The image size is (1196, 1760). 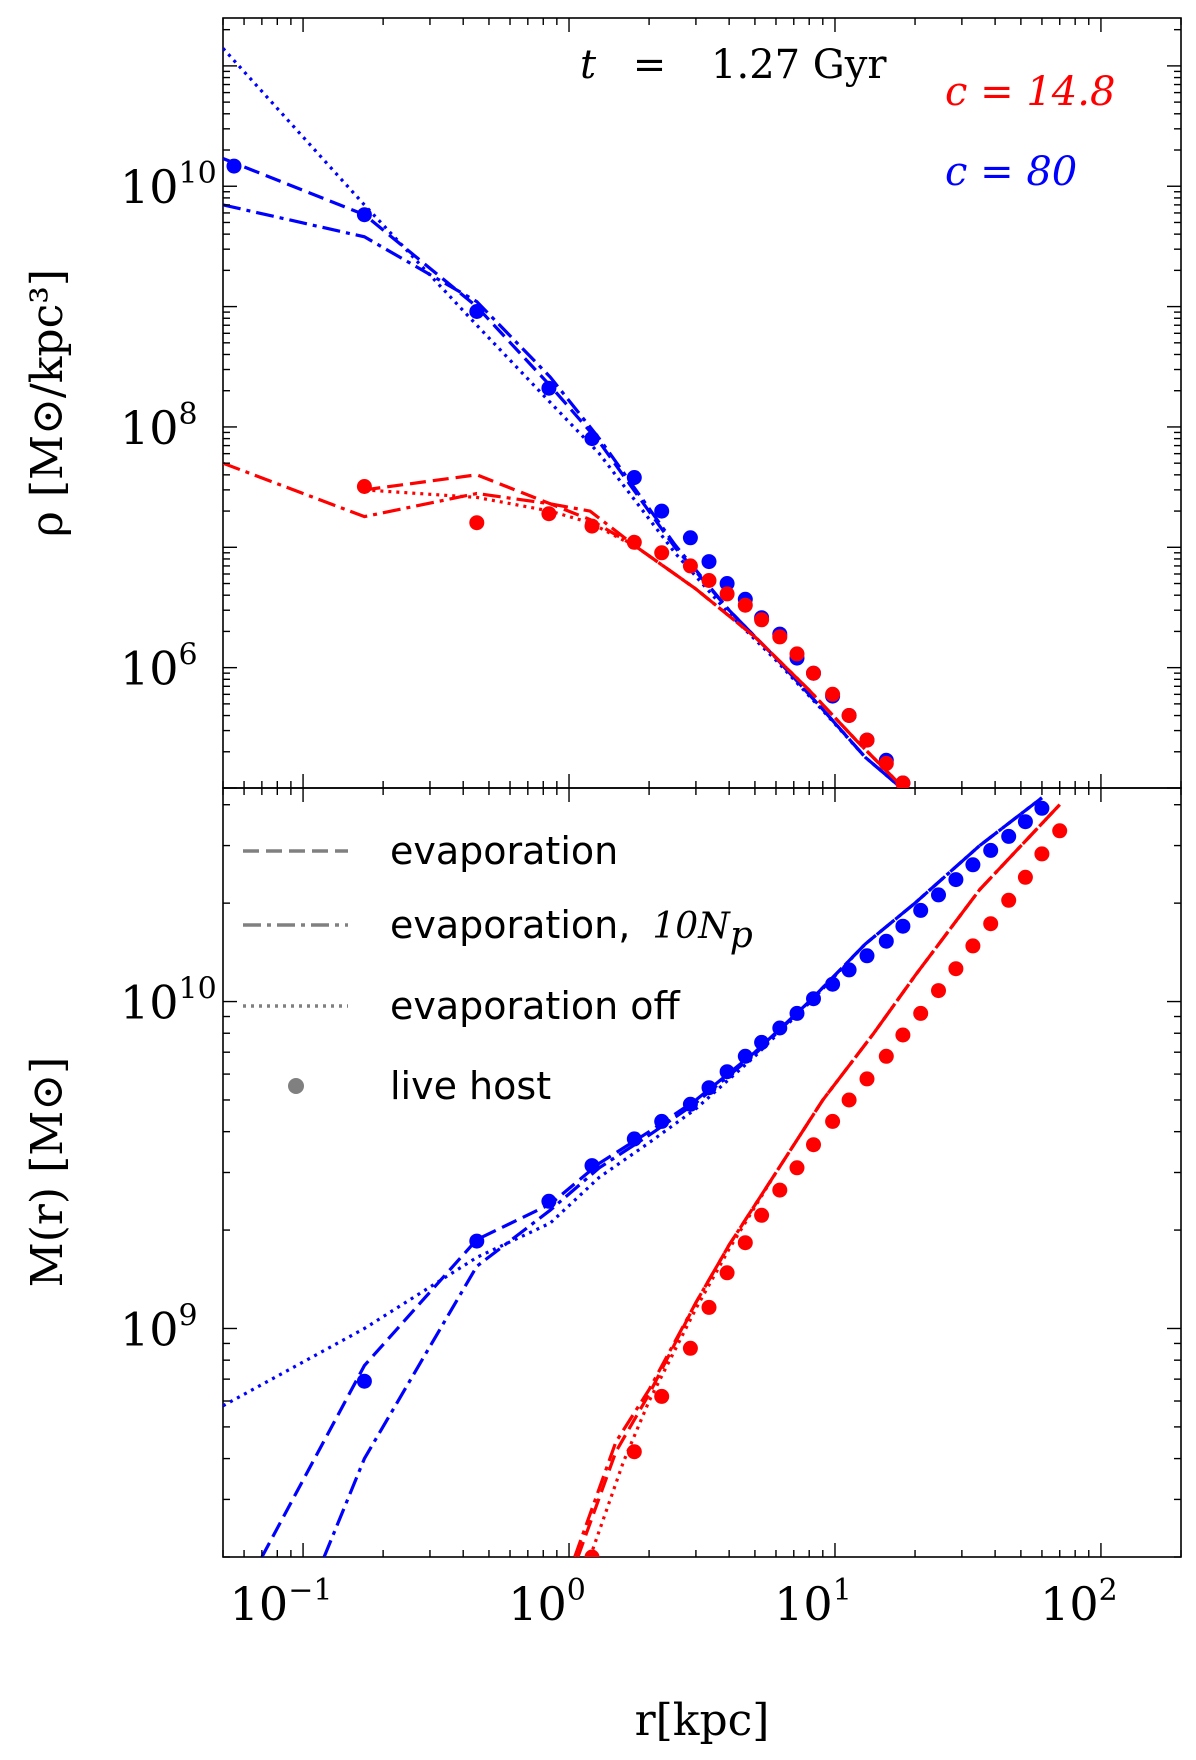 I want to click on x-tick-label-0: 10⁻¹, so click(x=281, y=1602).